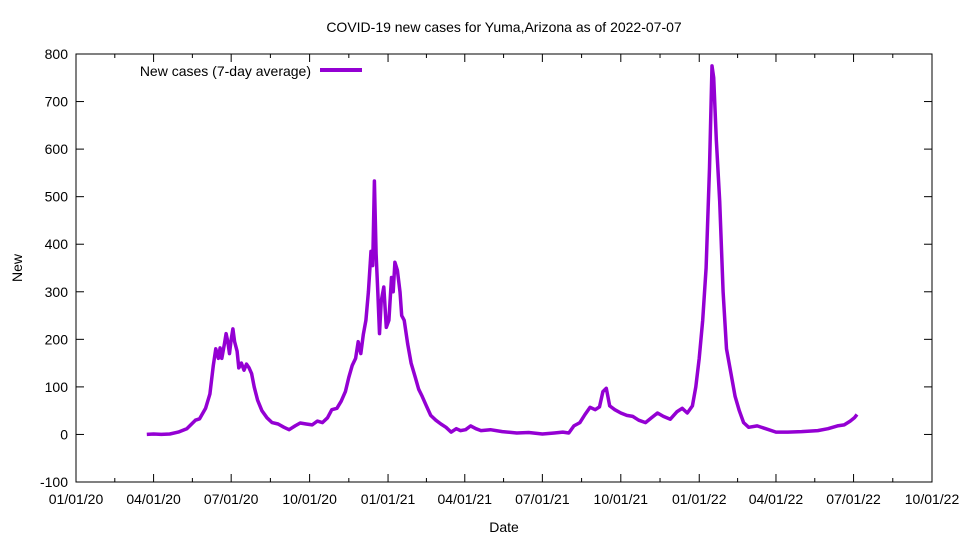 The height and width of the screenshot is (540, 960). What do you see at coordinates (76, 499) in the screenshot?
I see `x-tick-label: 01/01/20` at bounding box center [76, 499].